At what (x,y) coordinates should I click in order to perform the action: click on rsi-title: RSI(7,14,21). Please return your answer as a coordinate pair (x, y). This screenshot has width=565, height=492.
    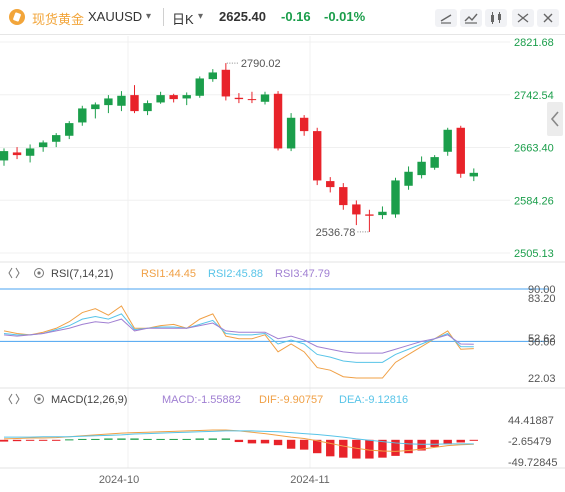
    Looking at the image, I should click on (82, 274).